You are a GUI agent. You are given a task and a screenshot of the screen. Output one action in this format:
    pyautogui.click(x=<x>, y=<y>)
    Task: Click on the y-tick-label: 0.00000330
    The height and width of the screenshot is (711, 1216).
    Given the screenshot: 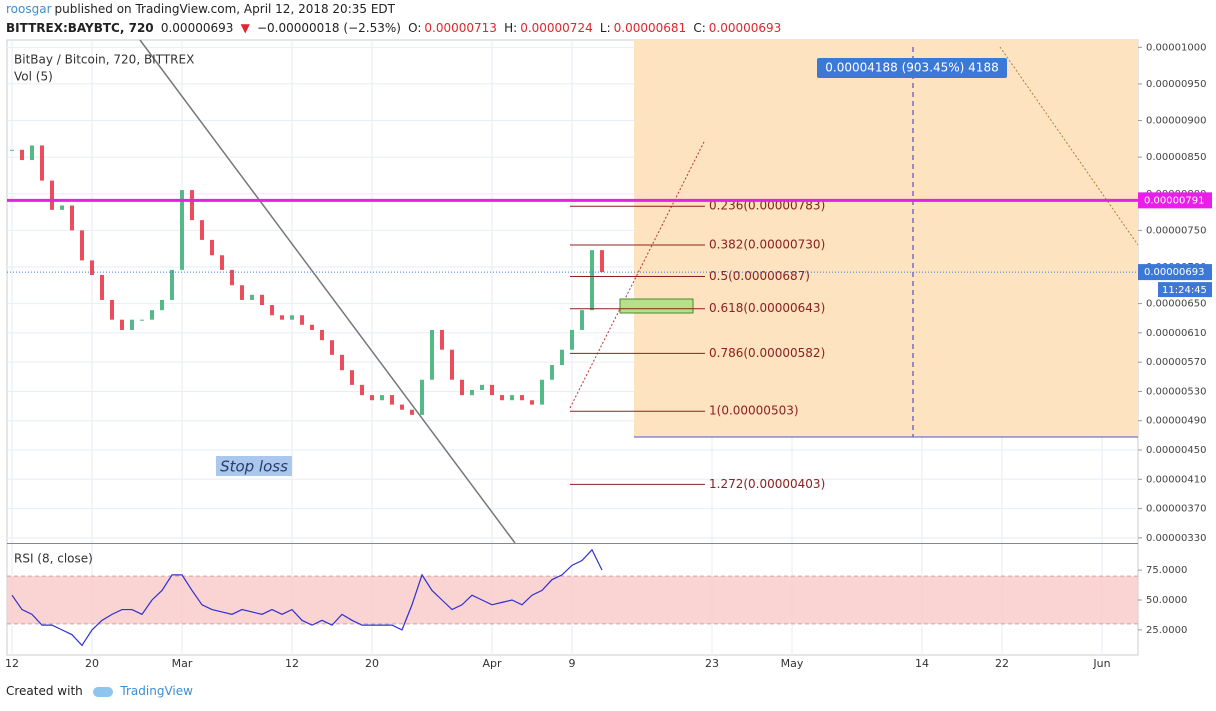 What is the action you would take?
    pyautogui.click(x=1176, y=538)
    